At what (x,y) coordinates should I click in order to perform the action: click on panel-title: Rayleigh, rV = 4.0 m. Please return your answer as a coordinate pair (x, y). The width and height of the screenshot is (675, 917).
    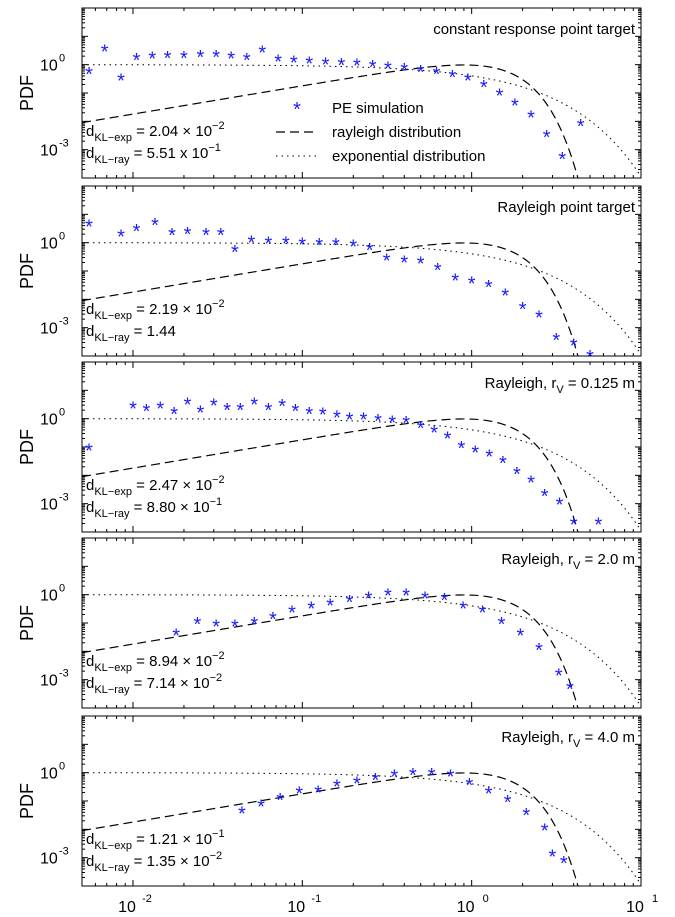
    Looking at the image, I should click on (568, 739).